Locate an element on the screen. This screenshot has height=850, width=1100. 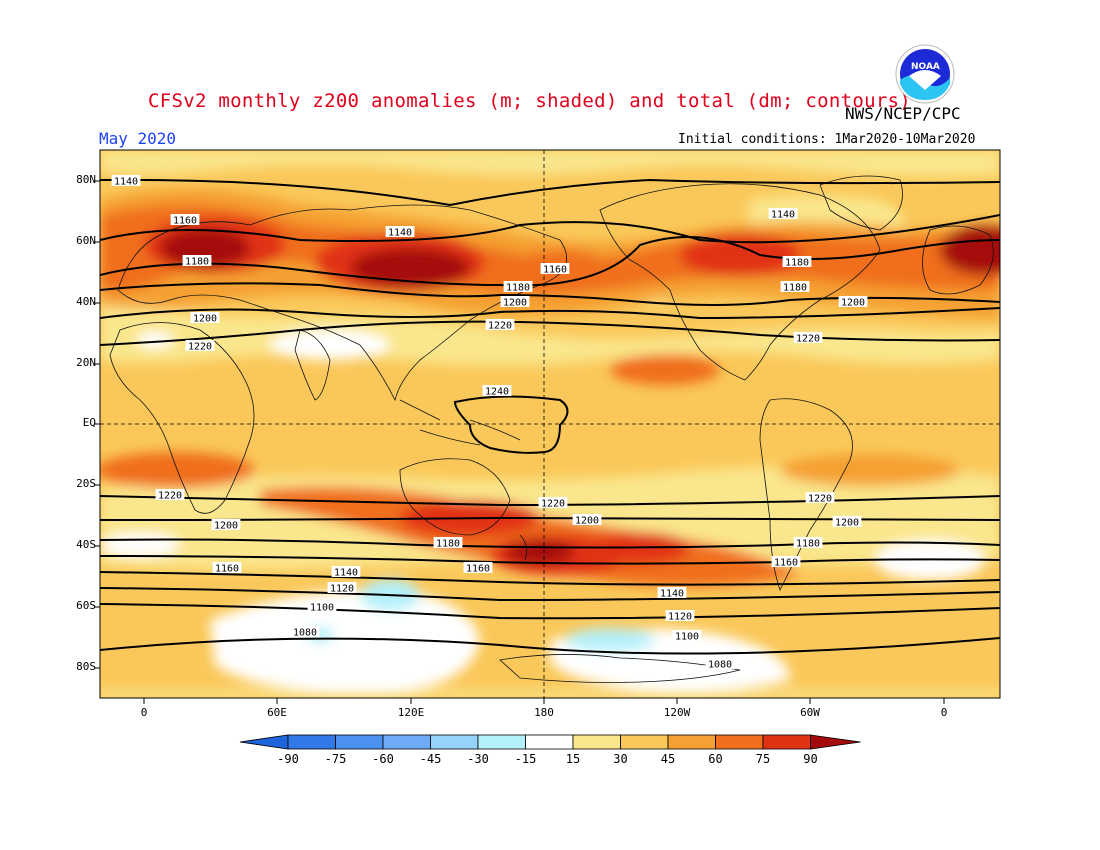
colorbar-label: -45 is located at coordinates (430, 759).